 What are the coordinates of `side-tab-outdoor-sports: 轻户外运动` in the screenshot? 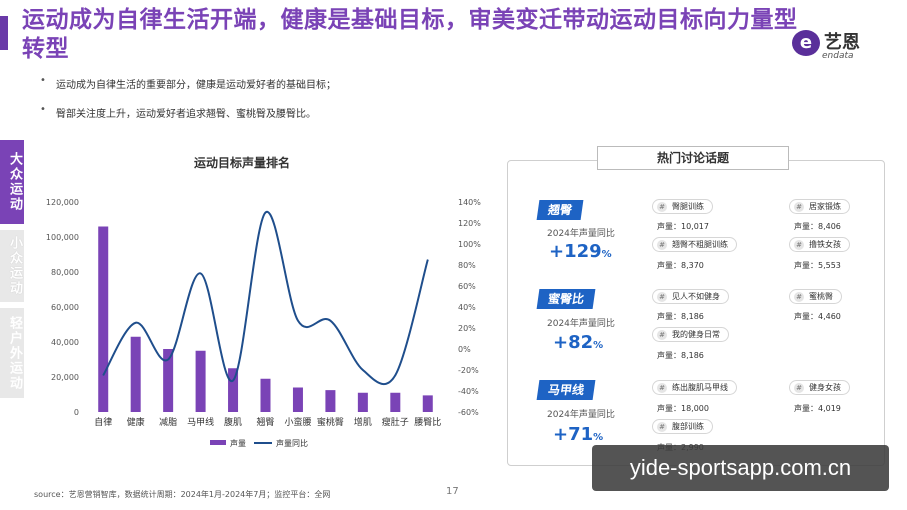 It's located at (12, 353).